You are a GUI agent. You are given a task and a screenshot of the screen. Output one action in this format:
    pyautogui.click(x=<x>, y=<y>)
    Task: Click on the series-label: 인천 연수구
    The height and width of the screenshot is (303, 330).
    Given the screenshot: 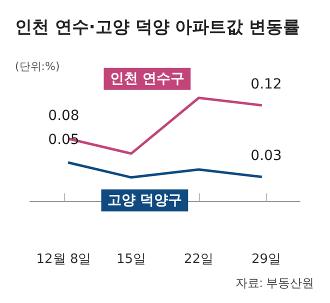 What is the action you would take?
    pyautogui.click(x=147, y=78)
    